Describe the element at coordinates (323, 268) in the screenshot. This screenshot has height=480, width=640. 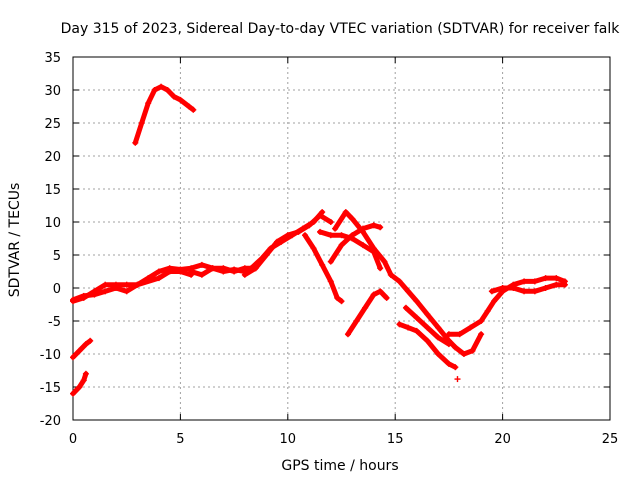
I see `series-arc-drop-11h` at that location.